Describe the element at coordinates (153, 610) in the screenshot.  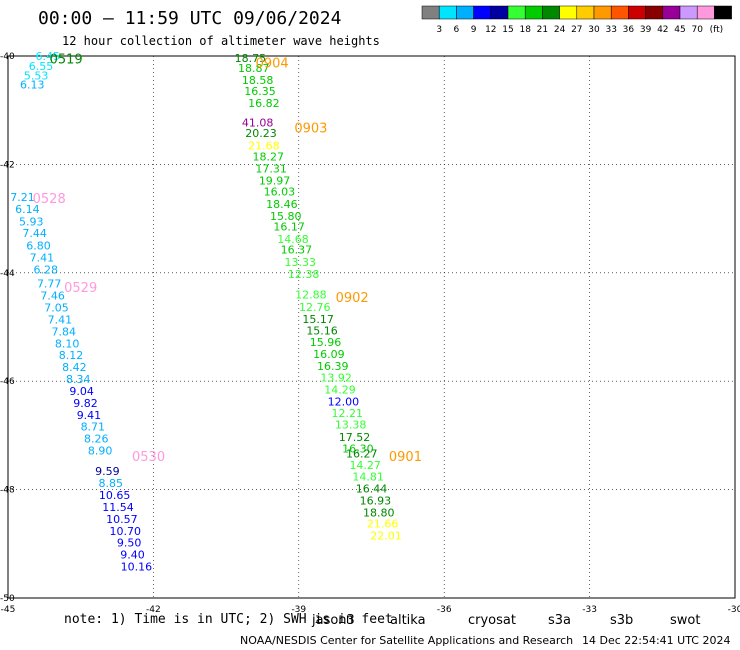
I see `longitude-label: -42` at that location.